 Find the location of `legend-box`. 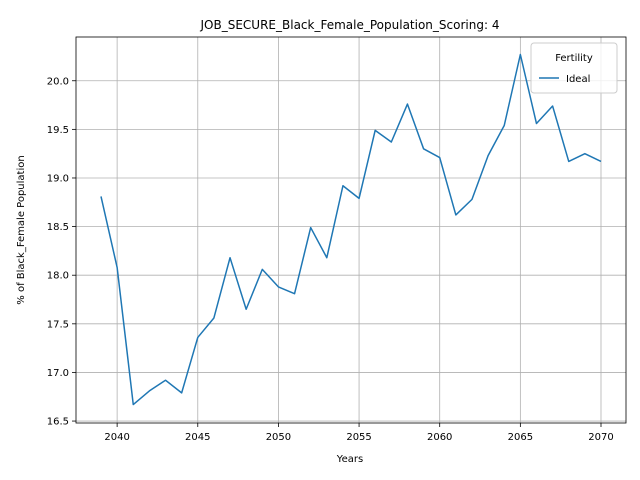

legend-box is located at coordinates (574, 68).